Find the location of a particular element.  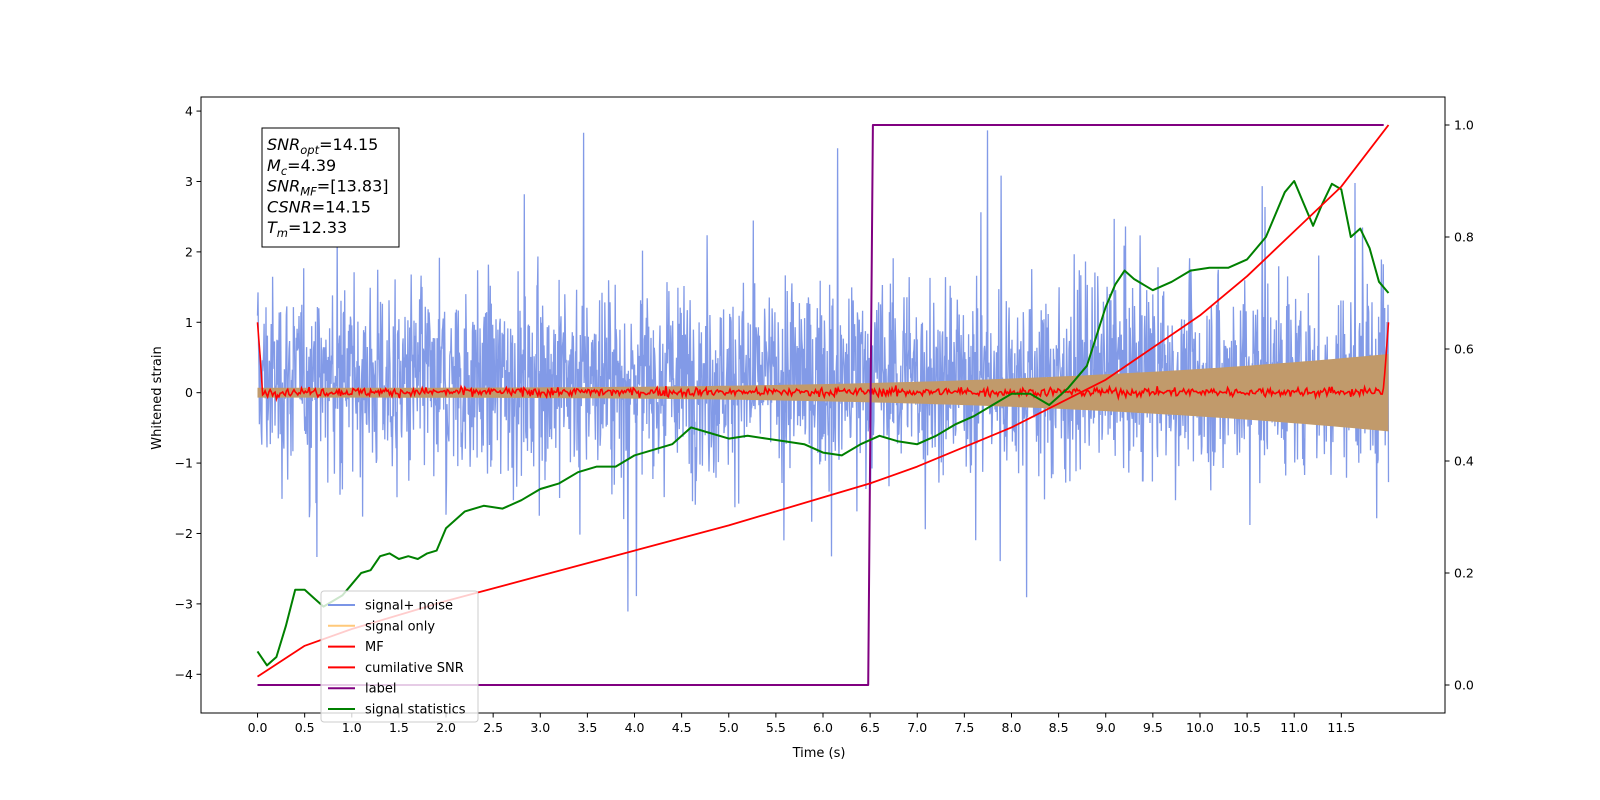

x-tick-label: 8.5 is located at coordinates (1059, 727).